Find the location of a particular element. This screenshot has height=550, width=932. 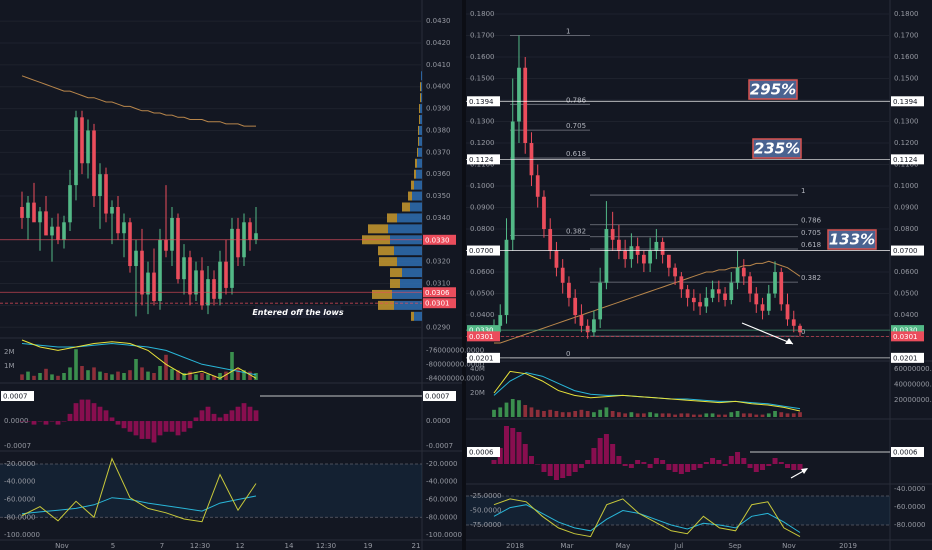

tick-label: 40000000.0000 is located at coordinates (913, 384).